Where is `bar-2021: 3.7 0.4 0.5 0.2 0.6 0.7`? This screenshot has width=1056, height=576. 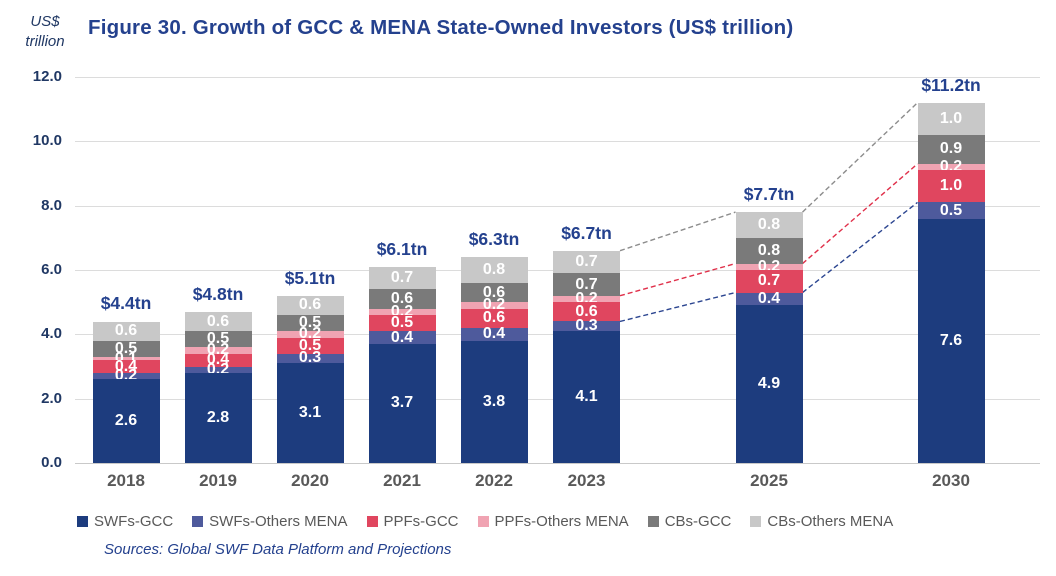 bar-2021: 3.7 0.4 0.5 0.2 0.6 0.7 is located at coordinates (402, 364).